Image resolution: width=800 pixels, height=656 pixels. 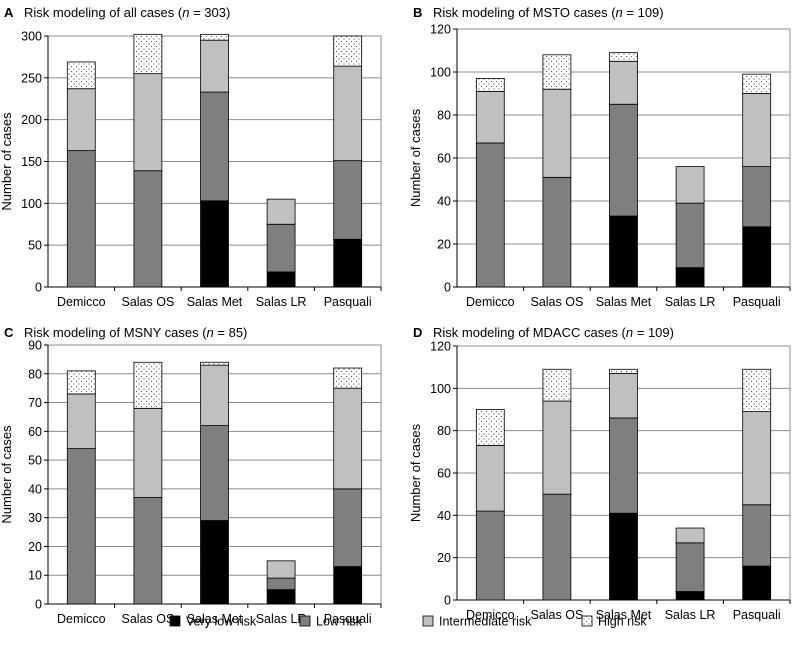 I want to click on panel-title: Risk modeling of MSNY cases (n = 85), so click(x=135, y=332).